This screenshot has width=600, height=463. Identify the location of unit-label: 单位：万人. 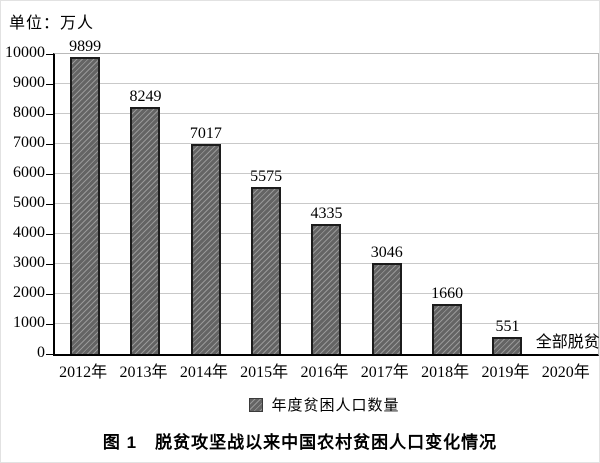
(52, 23).